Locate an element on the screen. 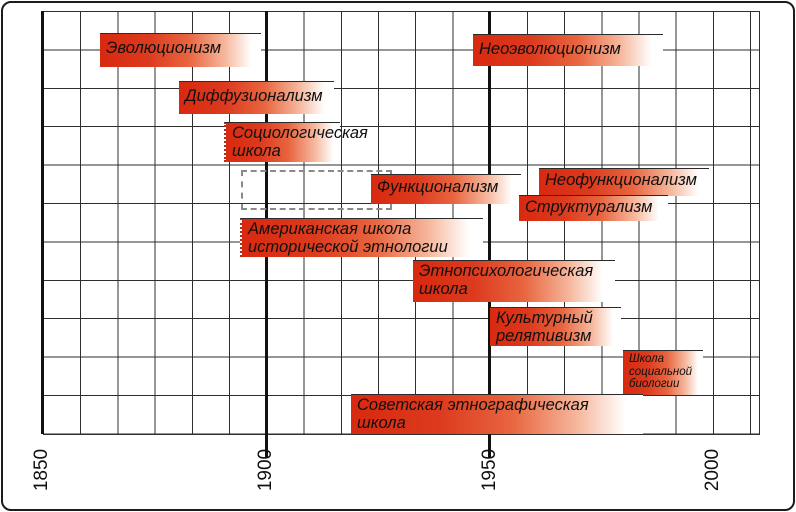  tick-label-1900: 1900 is located at coordinates (265, 470).